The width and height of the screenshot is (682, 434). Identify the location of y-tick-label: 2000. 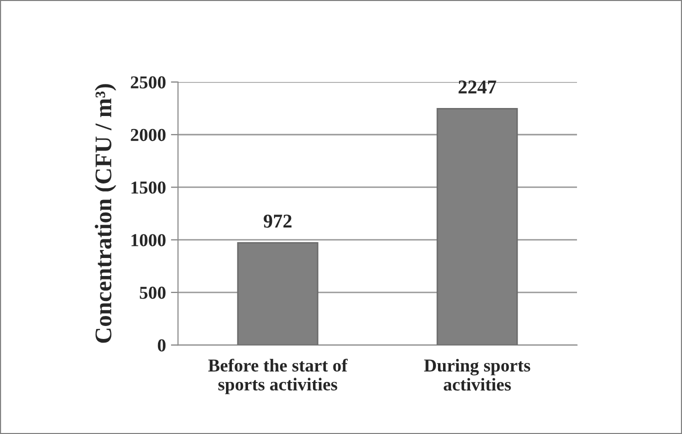
(148, 135).